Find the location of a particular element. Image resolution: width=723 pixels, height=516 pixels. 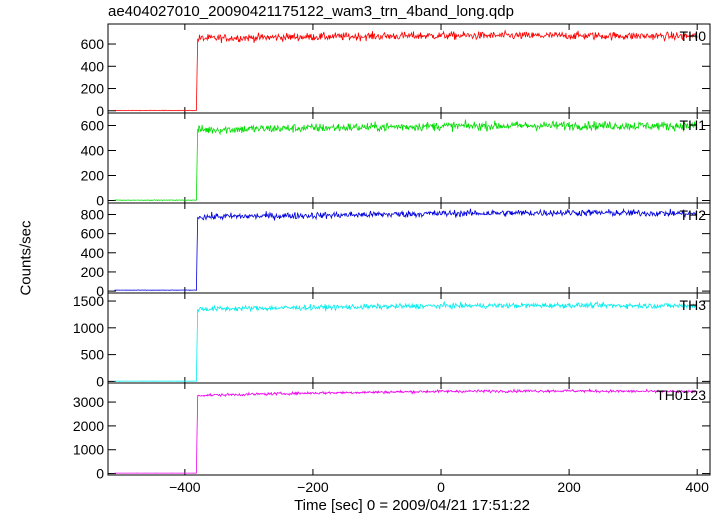

x-axis-label: Time [sec] 0 = 2009/04/21 17:51:22 is located at coordinates (412, 505).